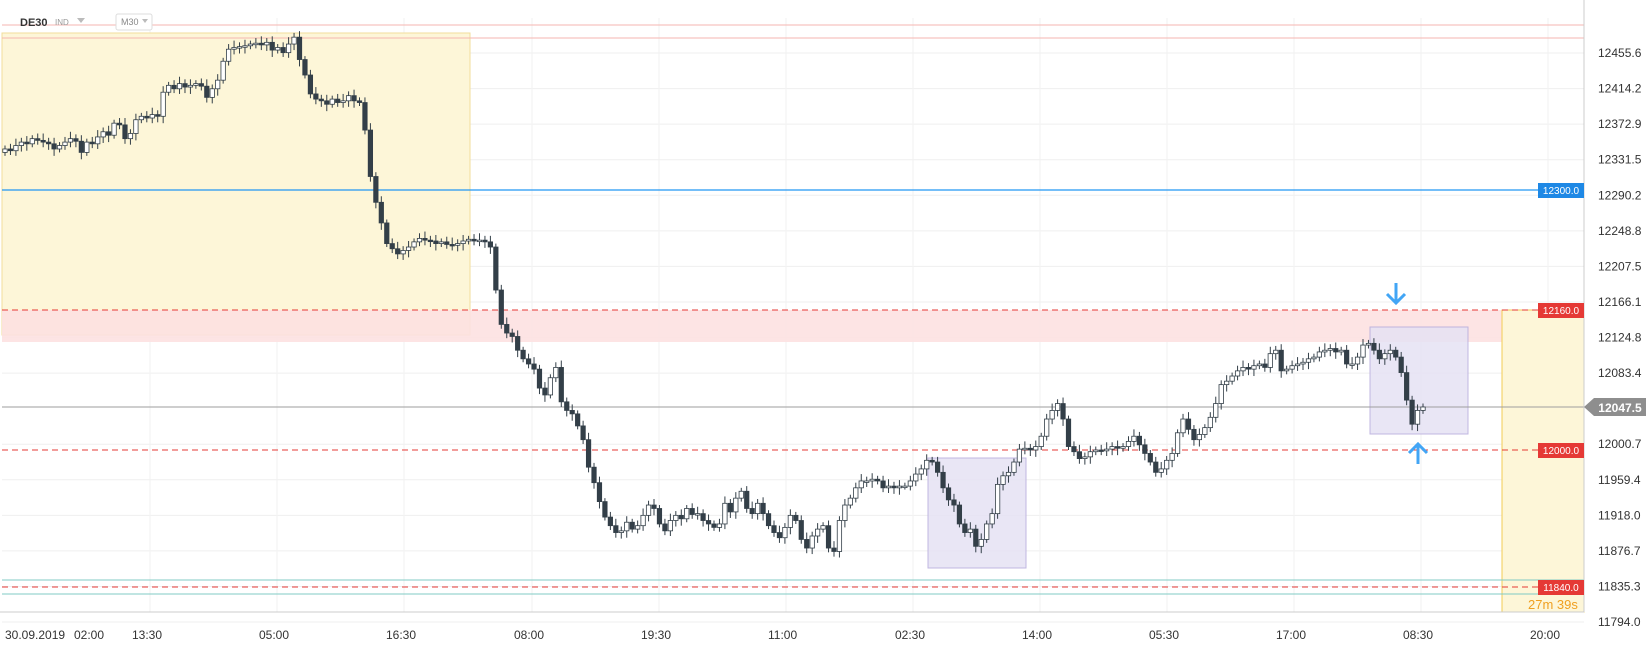 This screenshot has width=1652, height=652. I want to click on symbol-dropdown-icon, so click(81, 20).